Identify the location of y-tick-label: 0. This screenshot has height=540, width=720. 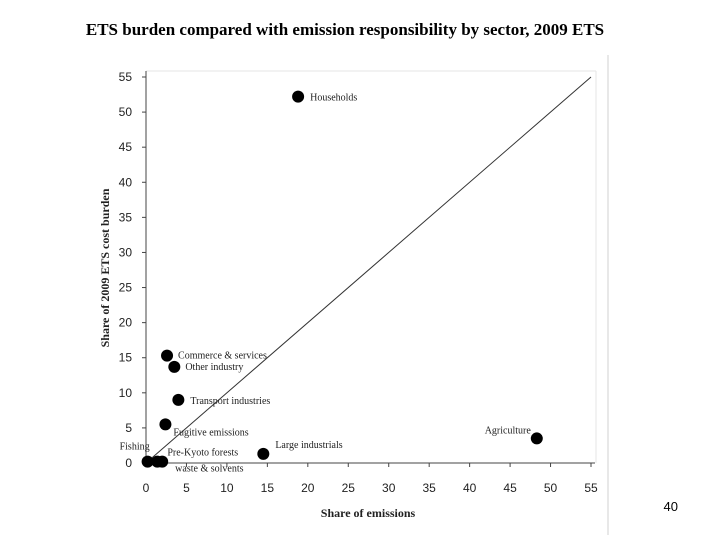
(128, 463).